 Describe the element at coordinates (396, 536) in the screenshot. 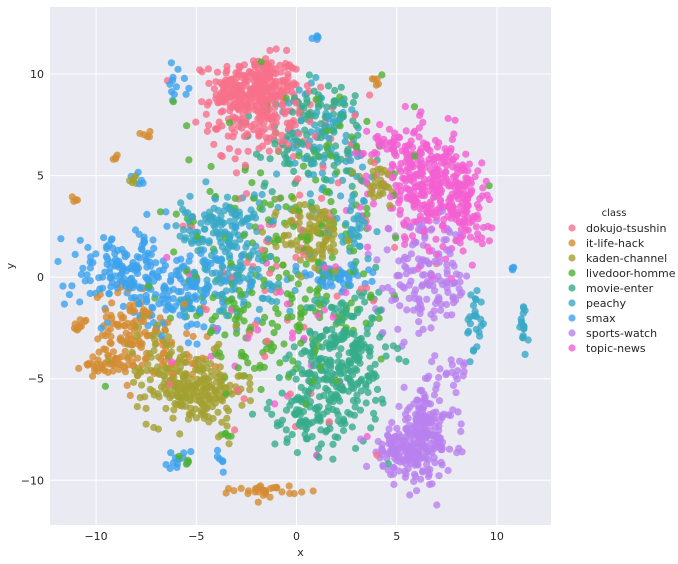

I see `x-tick-label: 5` at that location.